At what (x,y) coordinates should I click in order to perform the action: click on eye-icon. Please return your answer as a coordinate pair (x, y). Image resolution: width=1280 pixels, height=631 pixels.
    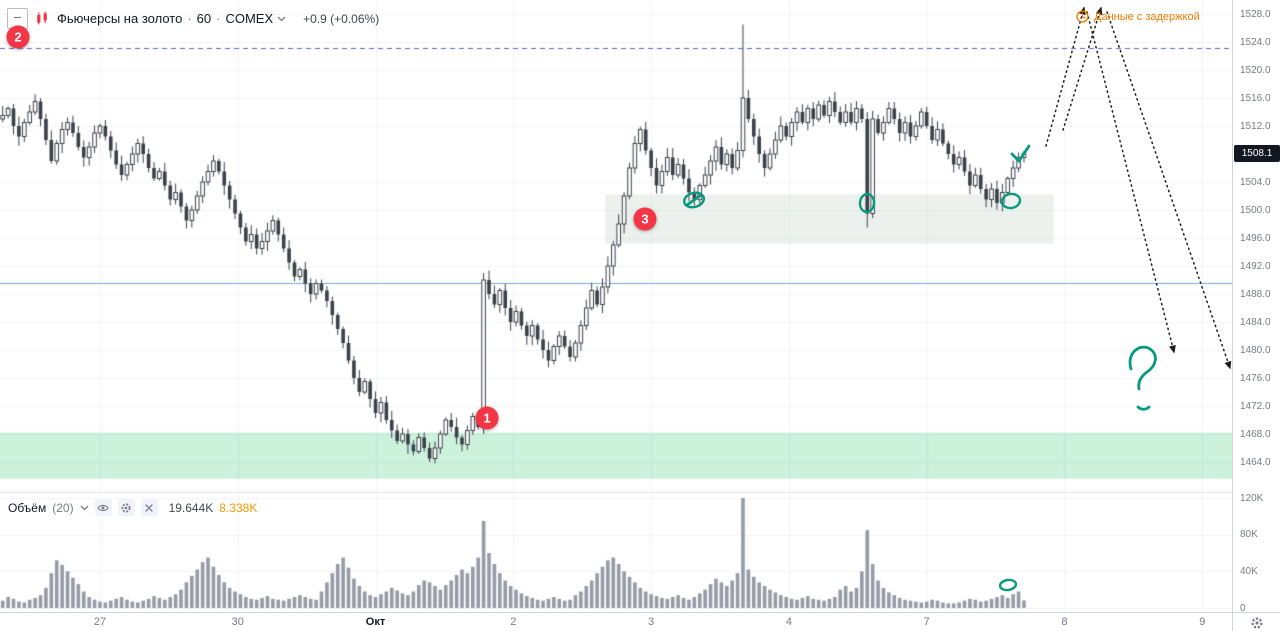
    Looking at the image, I should click on (103, 507).